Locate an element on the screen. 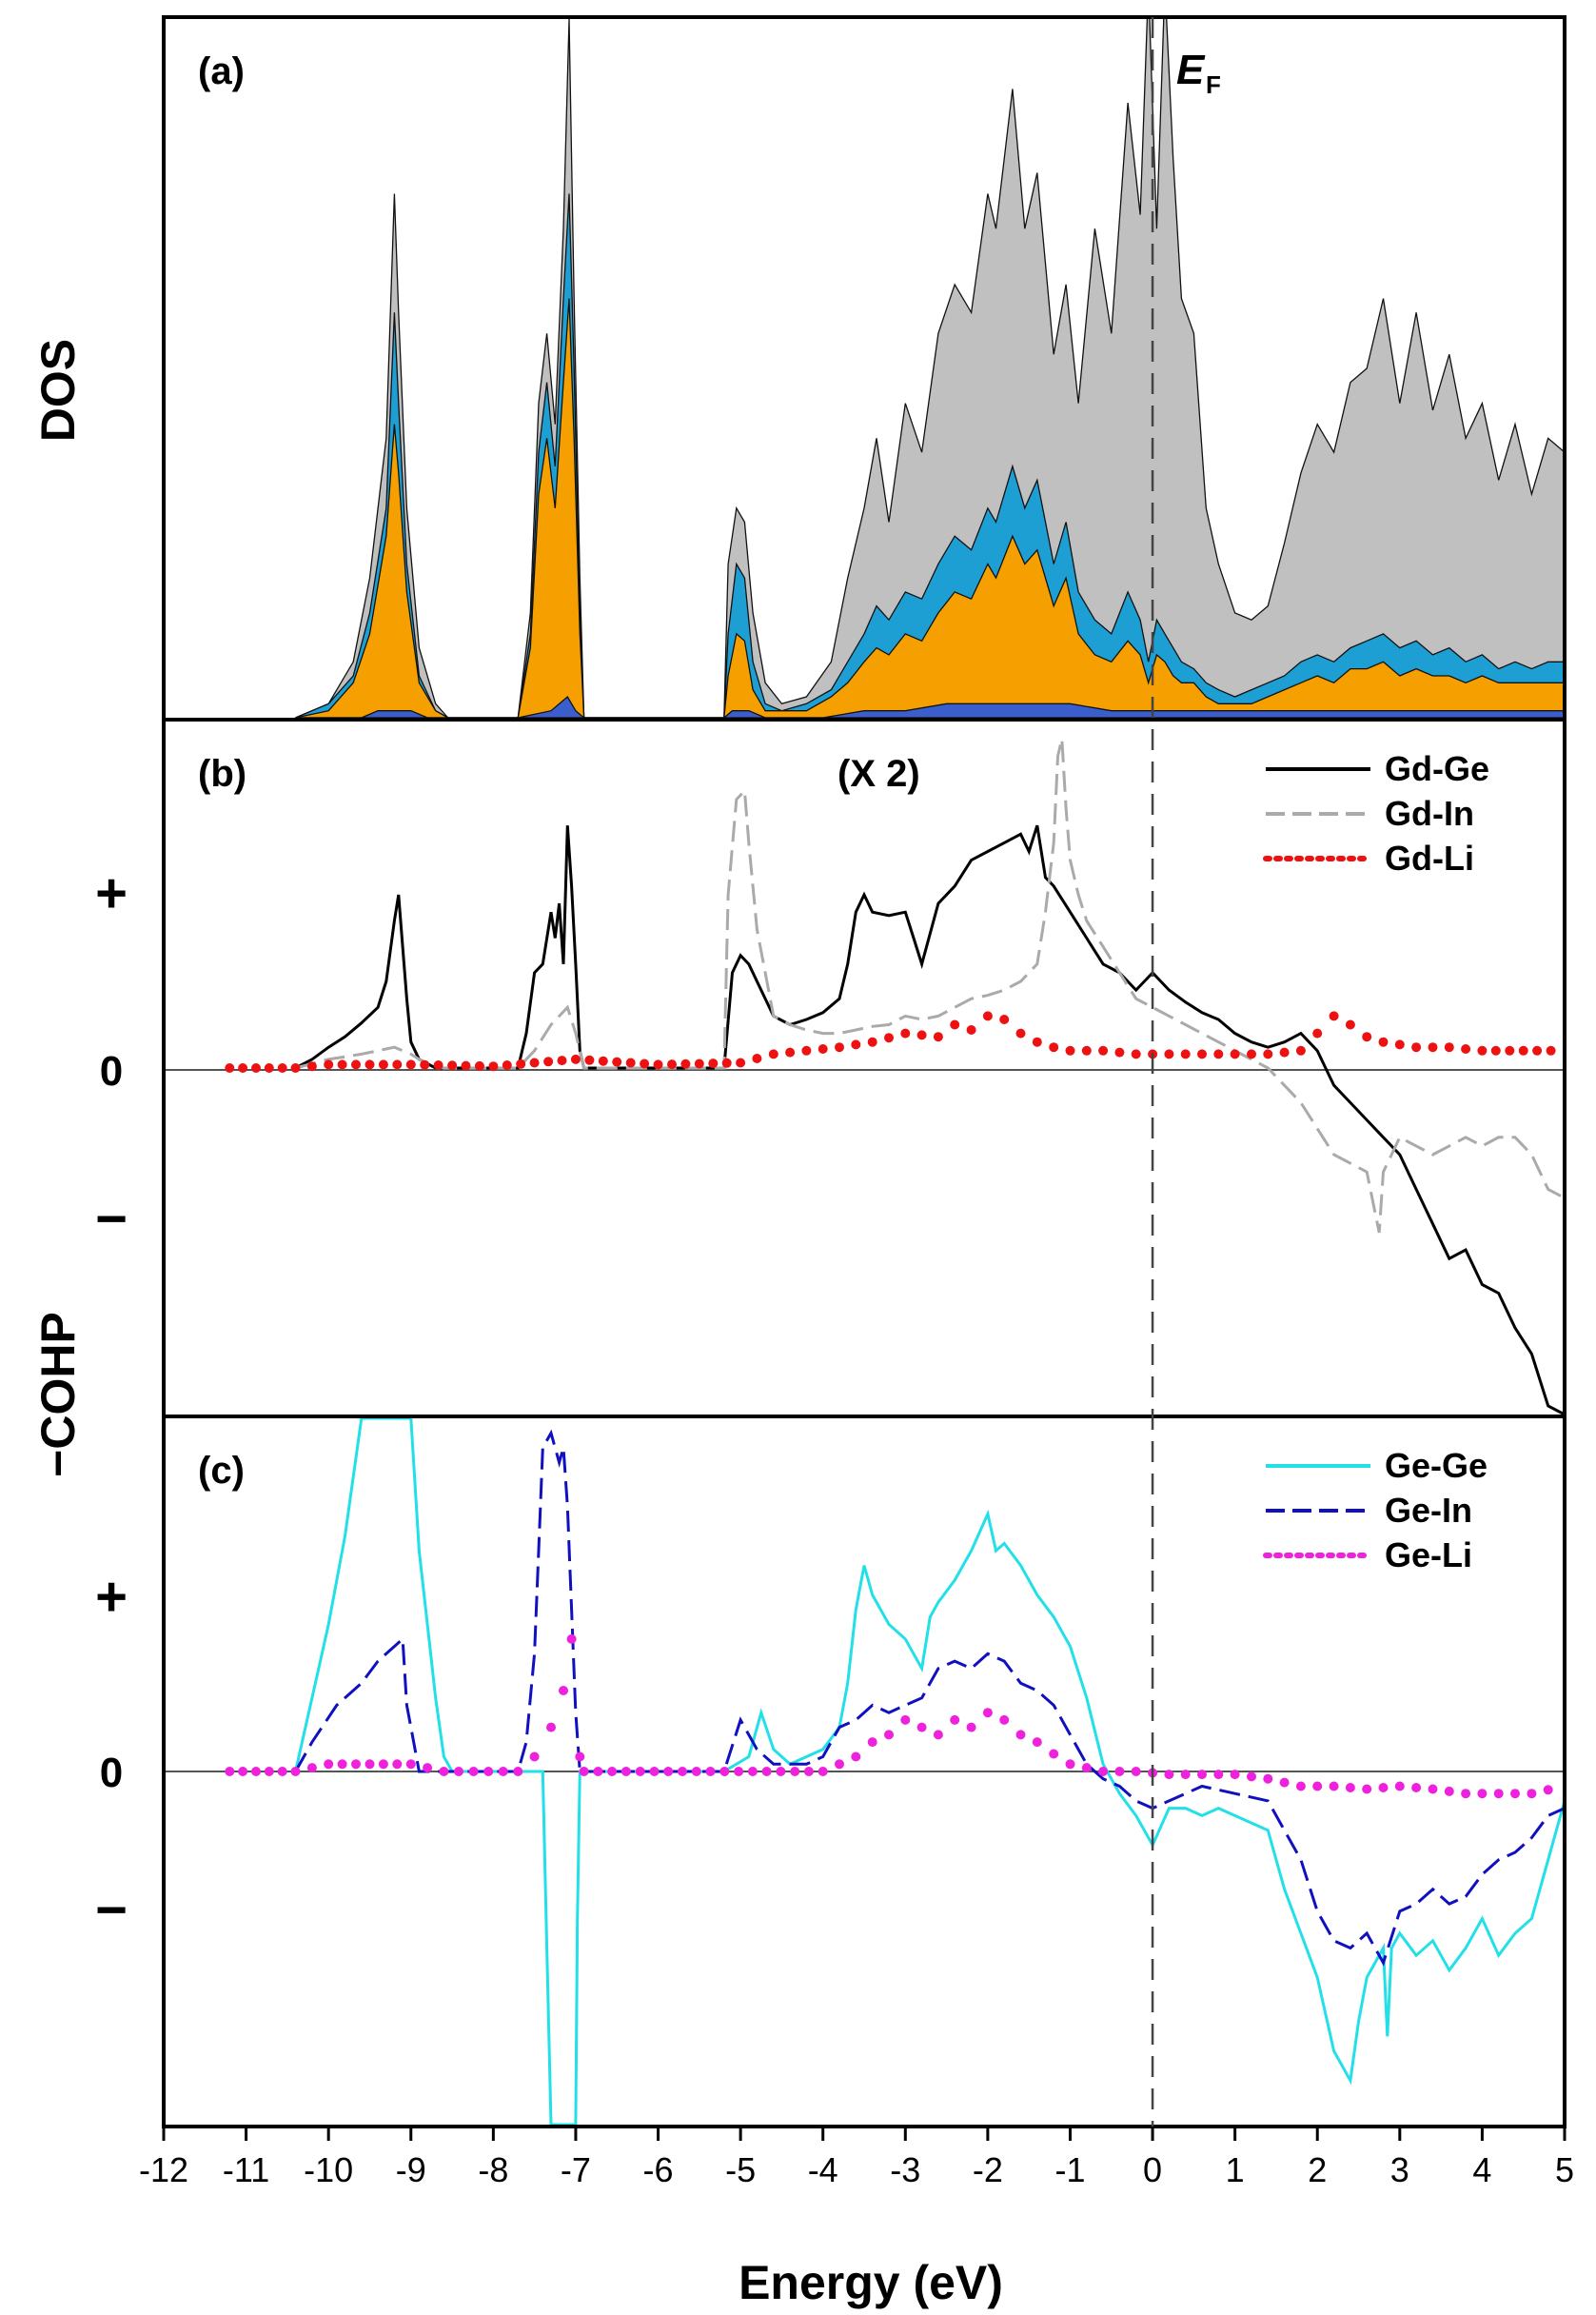 Image resolution: width=1596 pixels, height=2315 pixels. panel-b-scale-note: (X 2) is located at coordinates (878, 774).